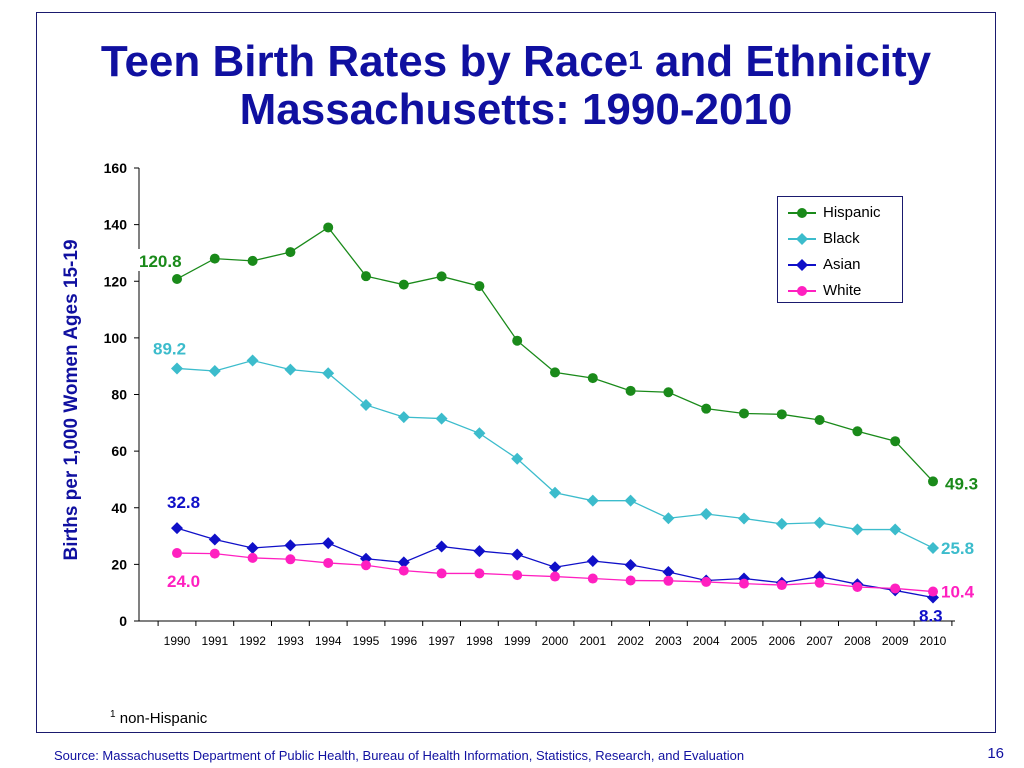 Image resolution: width=1024 pixels, height=768 pixels. I want to click on data-label-end-asian: 8.3, so click(931, 616).